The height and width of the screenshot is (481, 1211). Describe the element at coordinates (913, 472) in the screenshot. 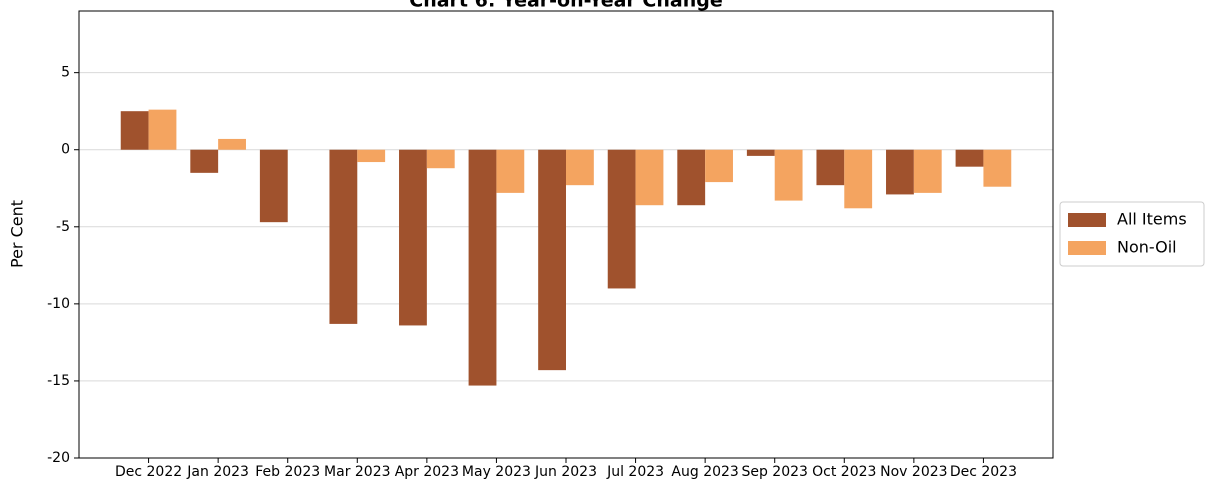

I see `x-tick-label: Nov 2023` at that location.